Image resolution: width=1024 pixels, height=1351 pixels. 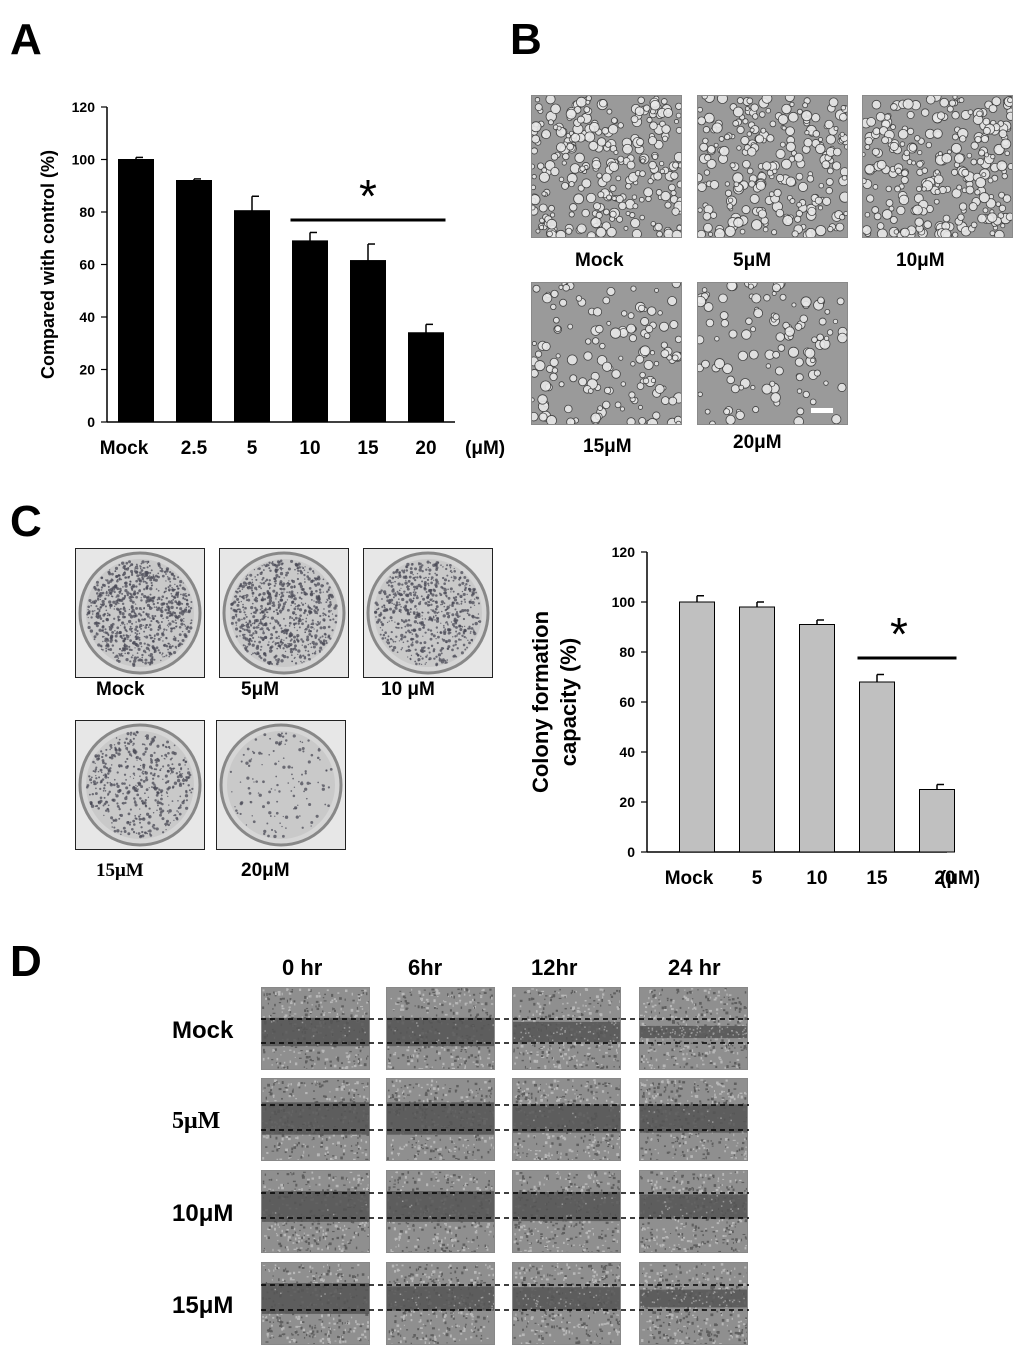 What do you see at coordinates (816, 878) in the screenshot?
I see `x-tick-label: 10` at bounding box center [816, 878].